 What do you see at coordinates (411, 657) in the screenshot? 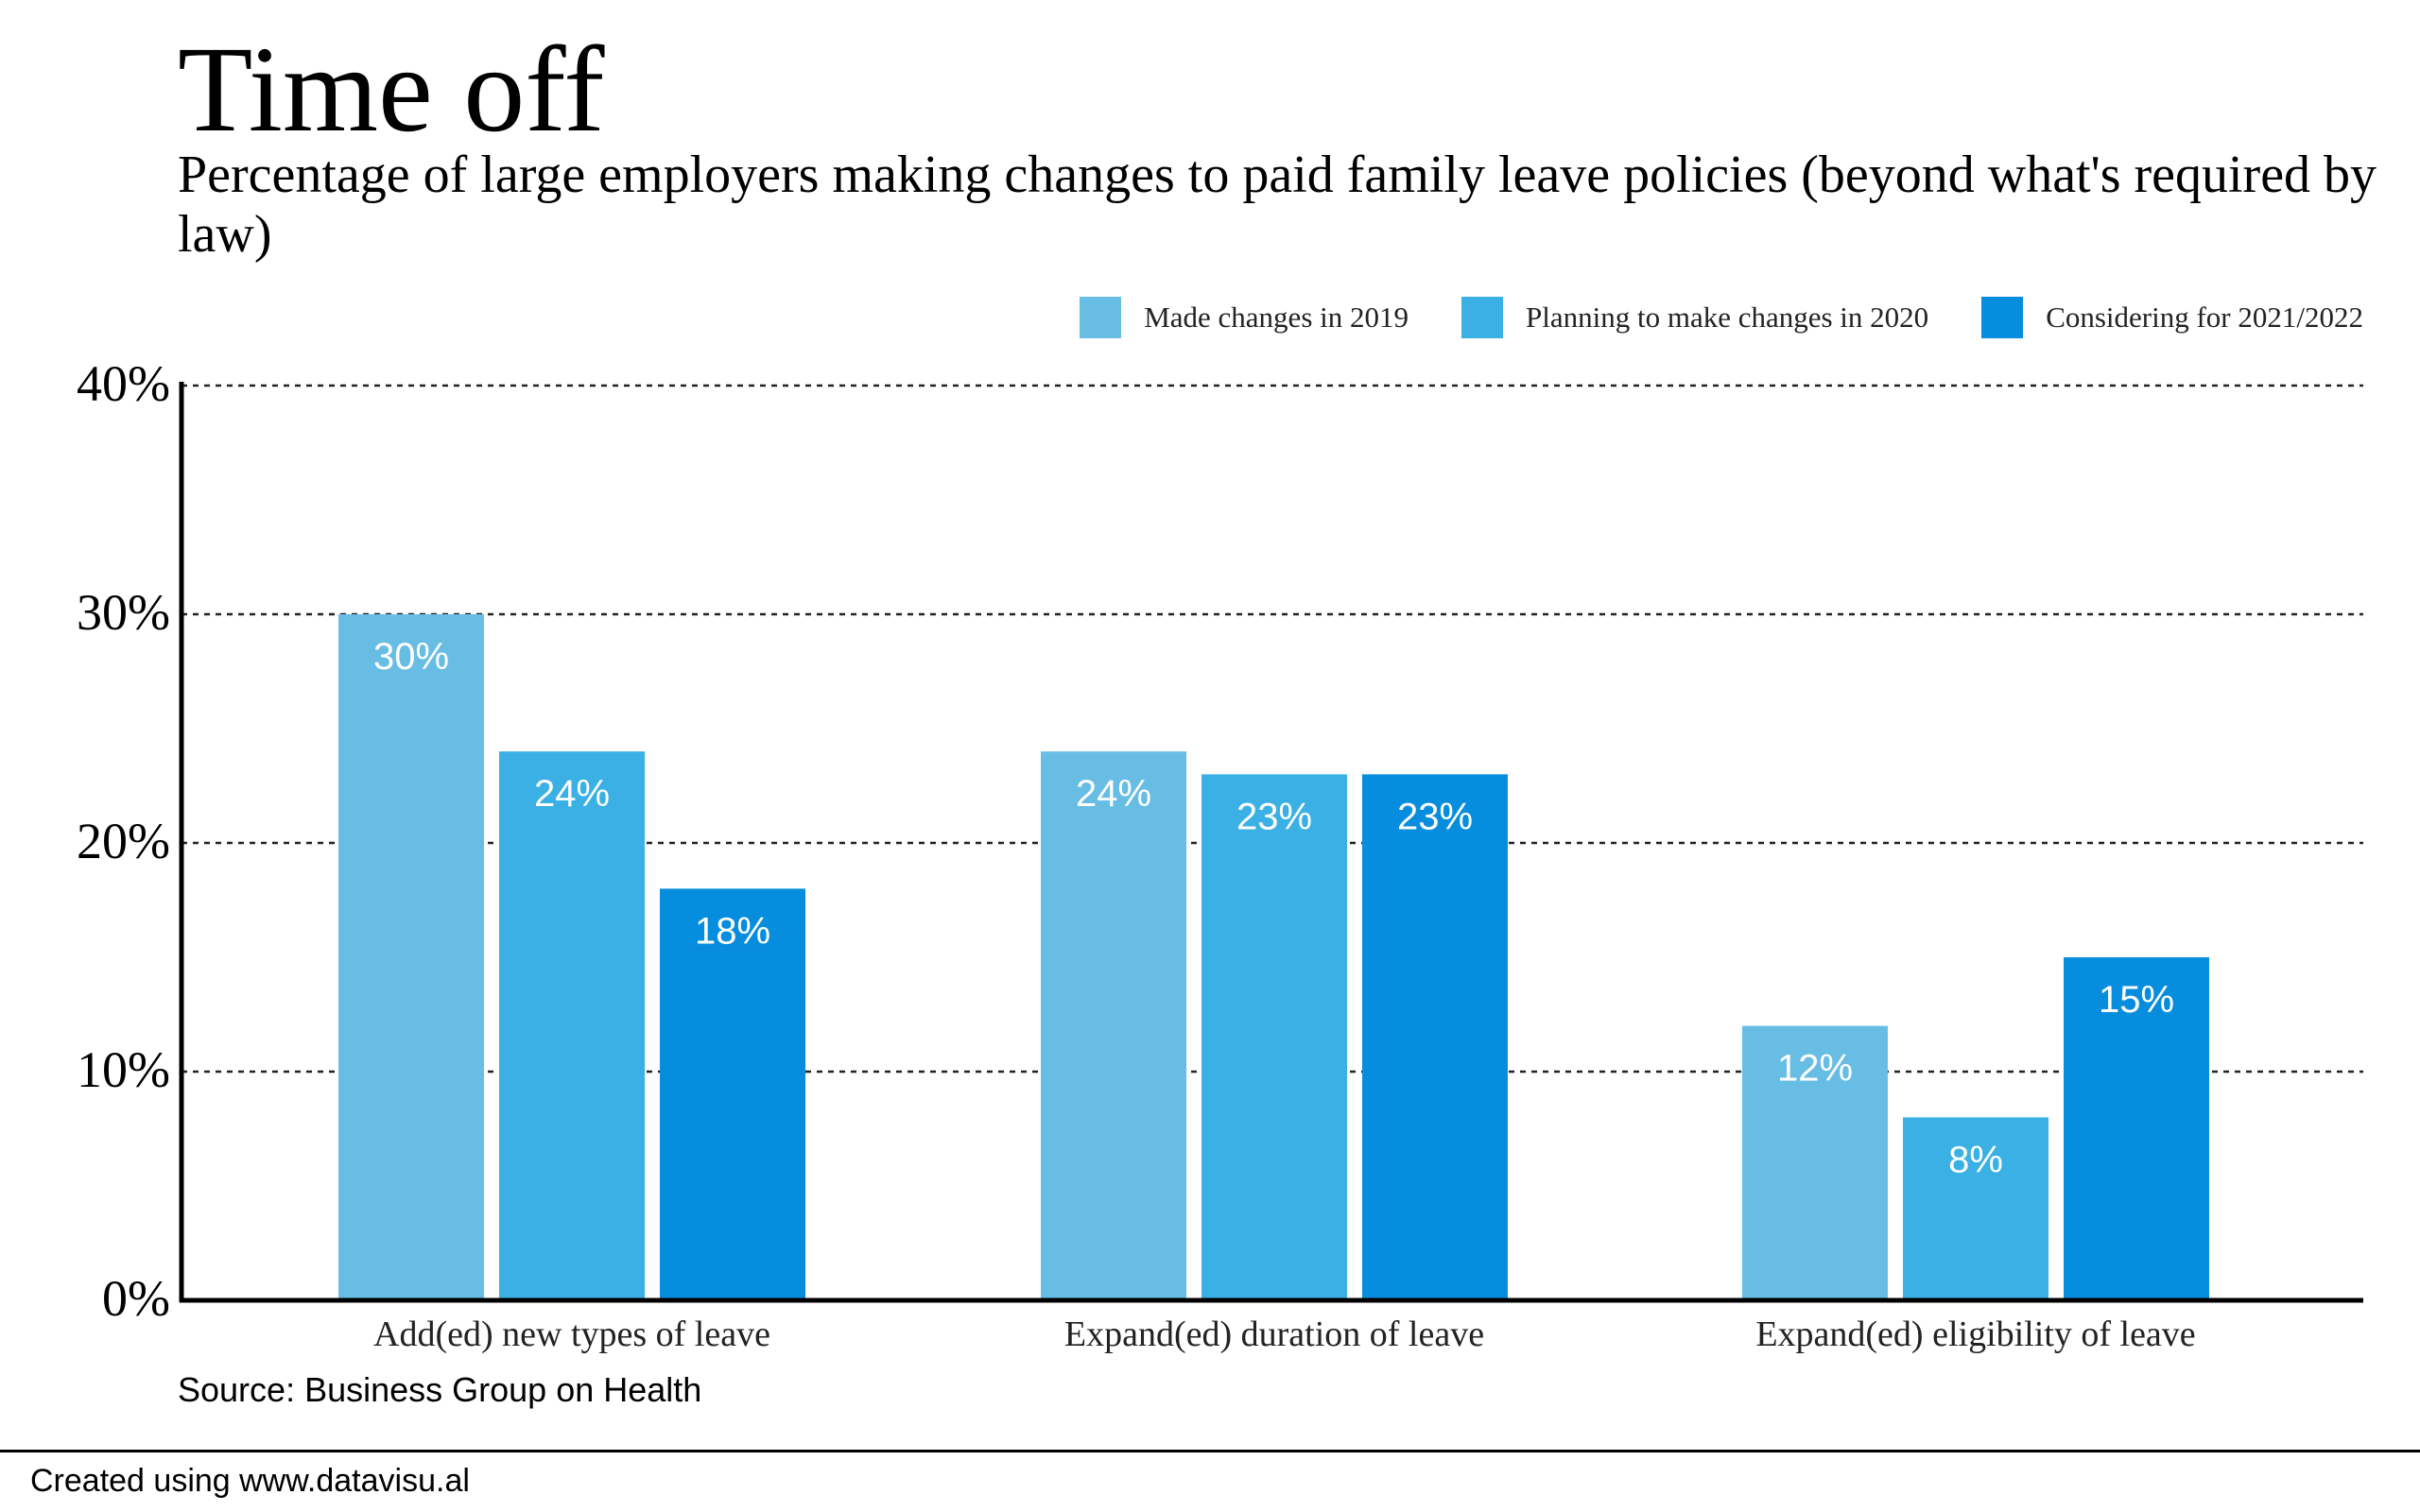
I see `bar-label-1-1: 30%` at bounding box center [411, 657].